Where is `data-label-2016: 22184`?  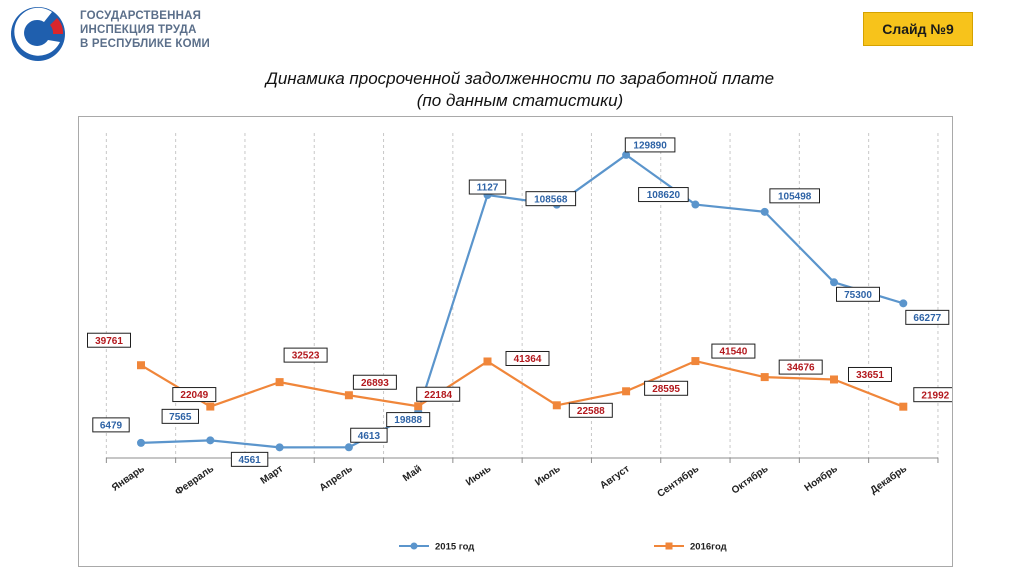 data-label-2016: 22184 is located at coordinates (438, 395).